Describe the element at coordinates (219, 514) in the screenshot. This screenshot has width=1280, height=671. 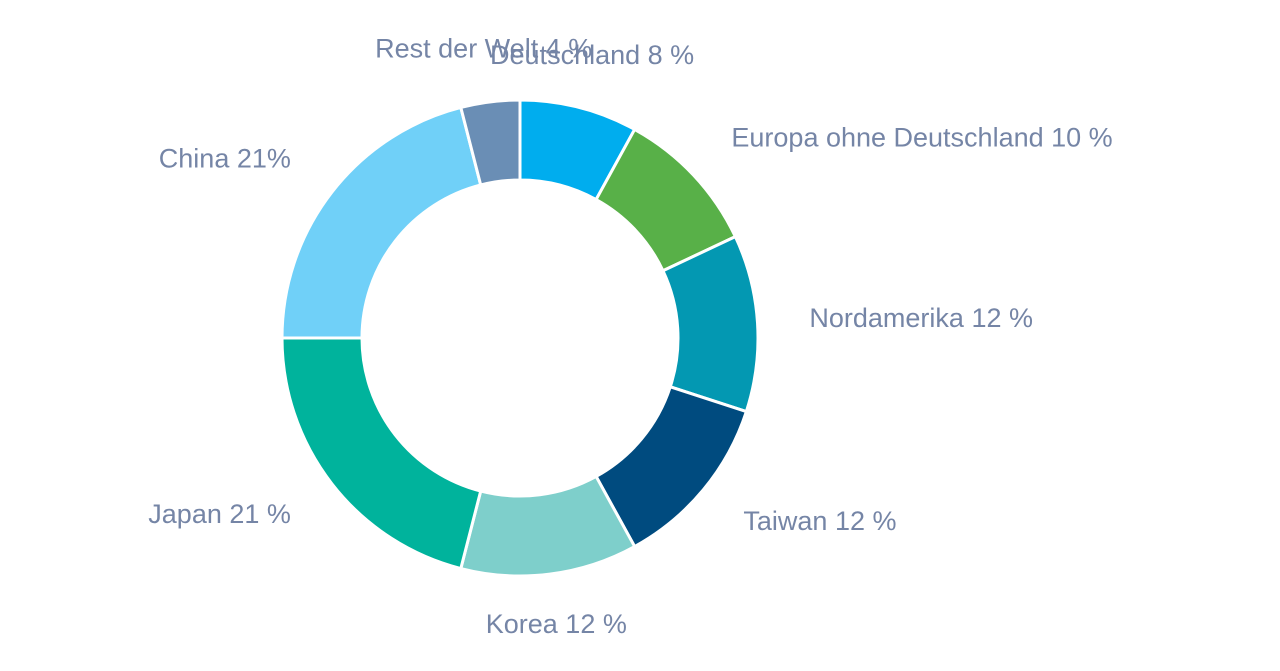
I see `slice-label: Japan 21 %` at that location.